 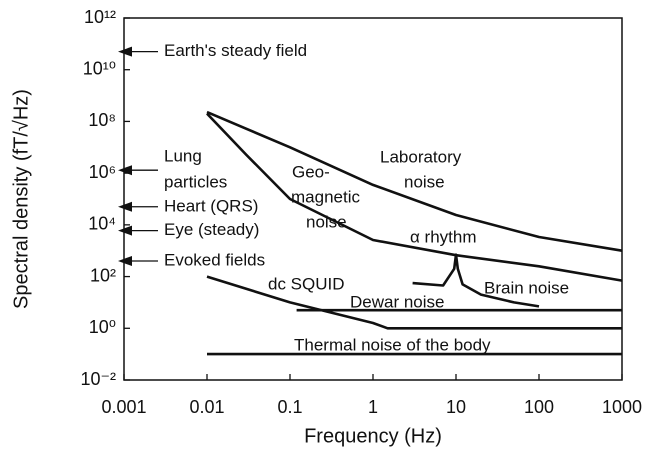 What do you see at coordinates (373, 407) in the screenshot?
I see `x-tick-label: 1` at bounding box center [373, 407].